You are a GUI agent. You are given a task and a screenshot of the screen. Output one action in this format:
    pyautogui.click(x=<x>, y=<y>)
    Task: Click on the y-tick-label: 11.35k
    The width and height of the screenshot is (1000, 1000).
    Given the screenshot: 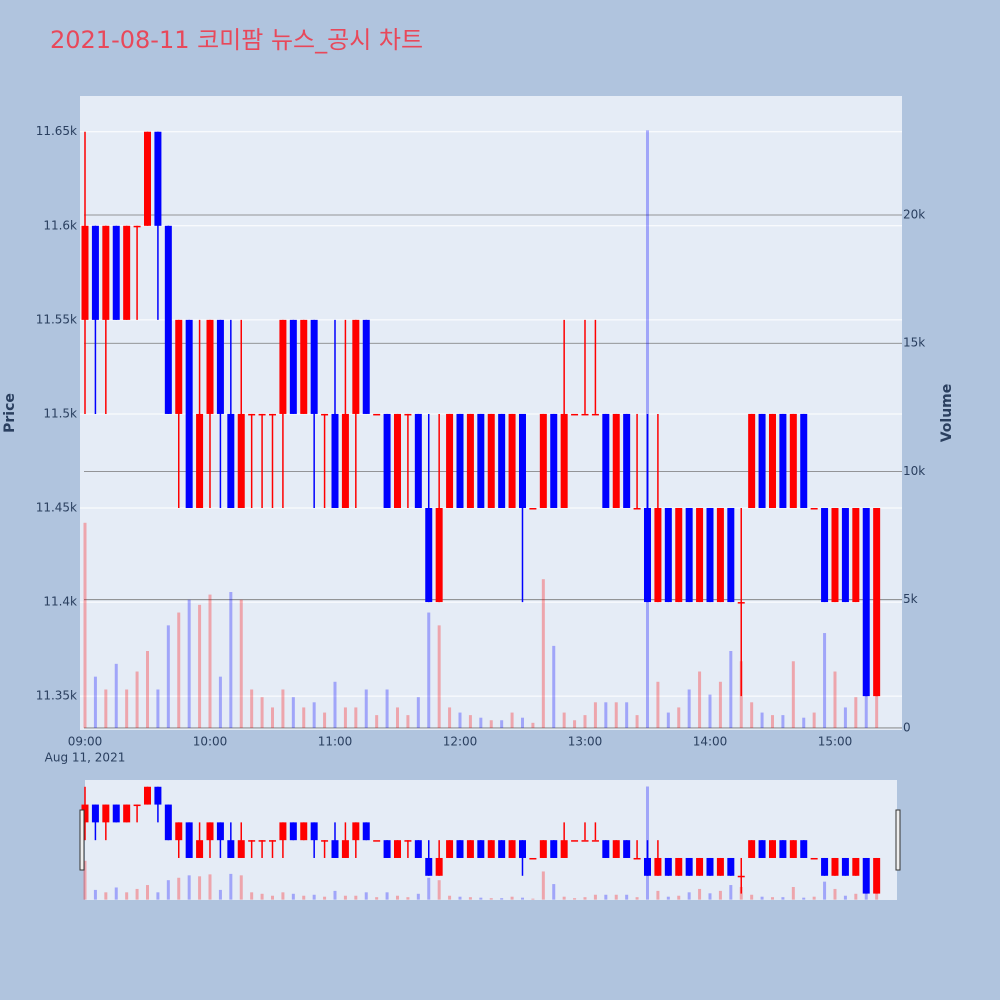 What is the action you would take?
    pyautogui.click(x=56, y=696)
    